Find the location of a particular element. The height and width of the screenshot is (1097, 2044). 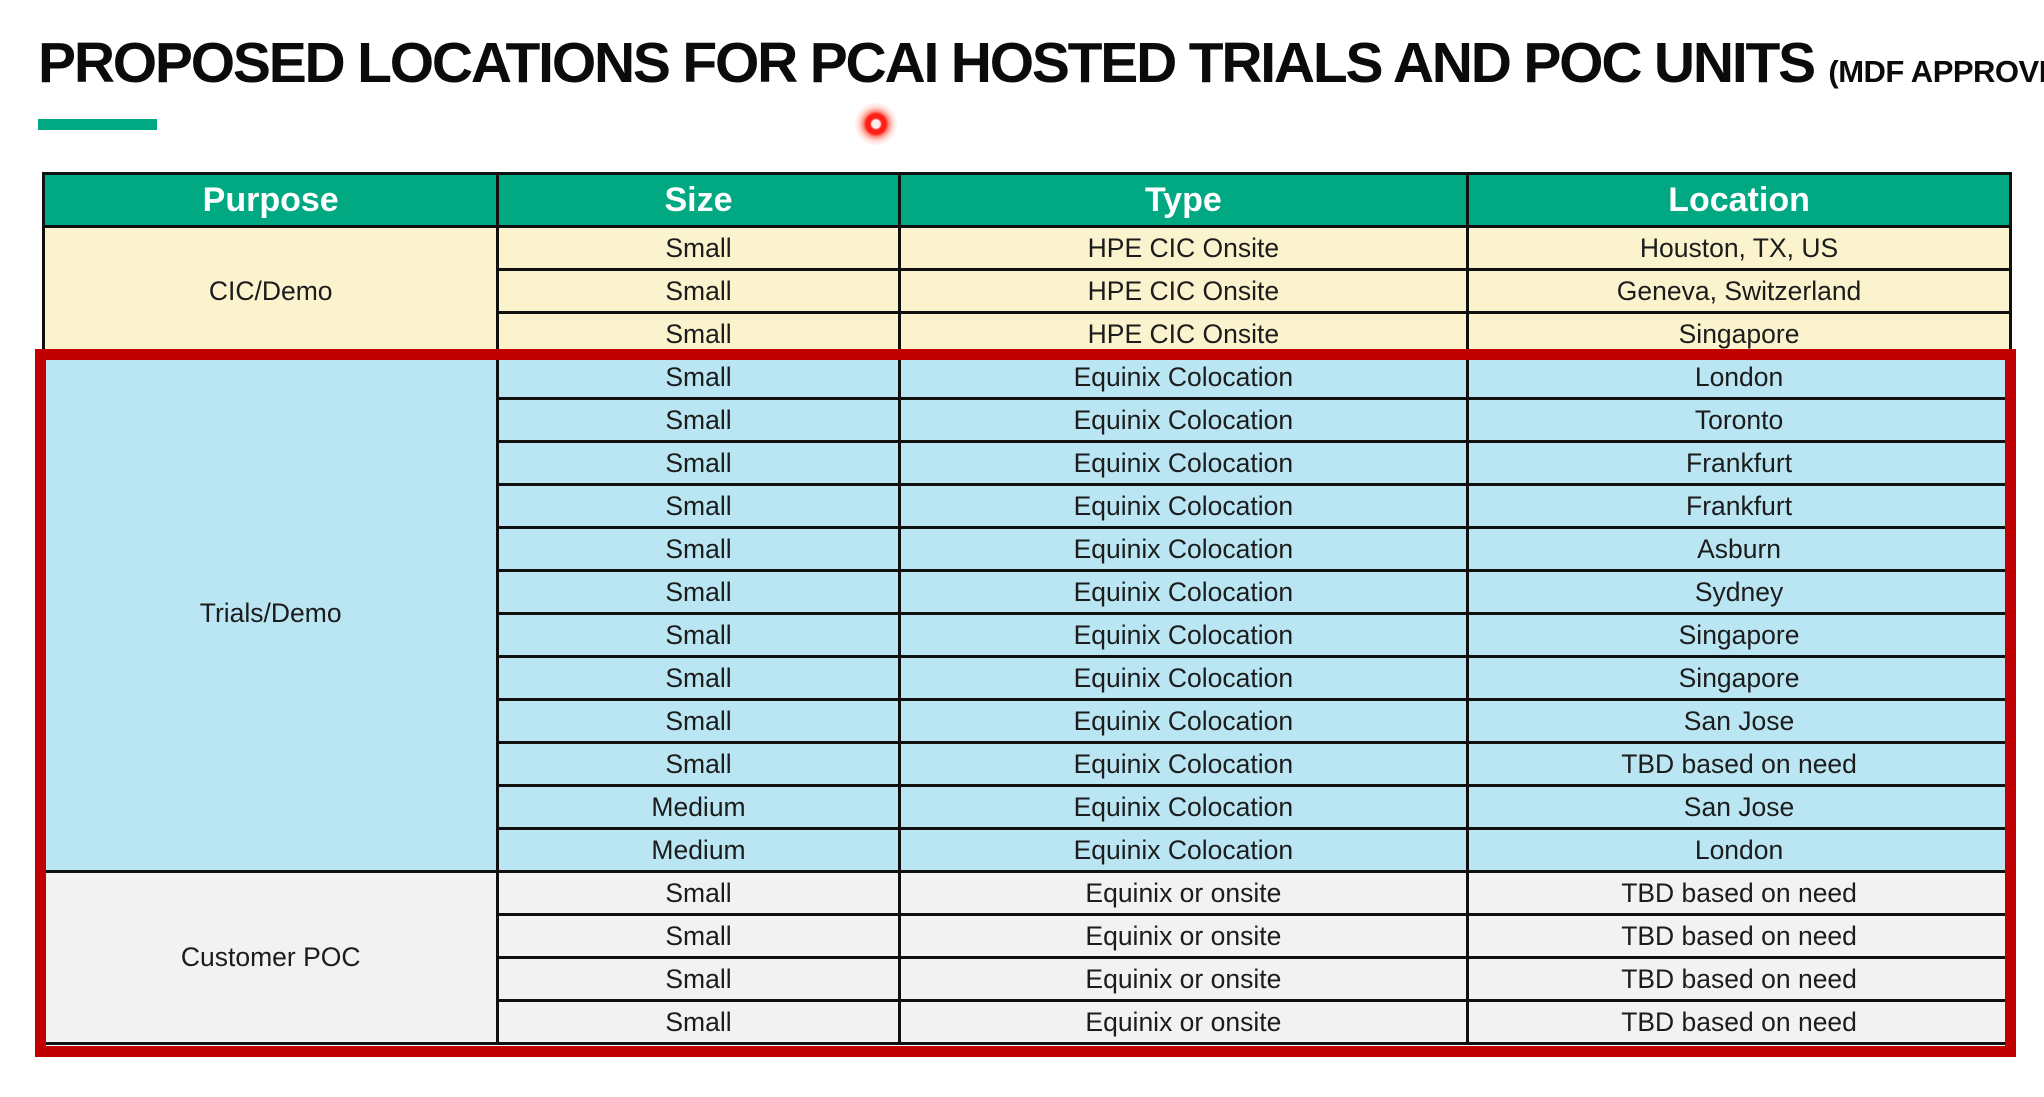

laser-pointer-dot-icon is located at coordinates (876, 124).